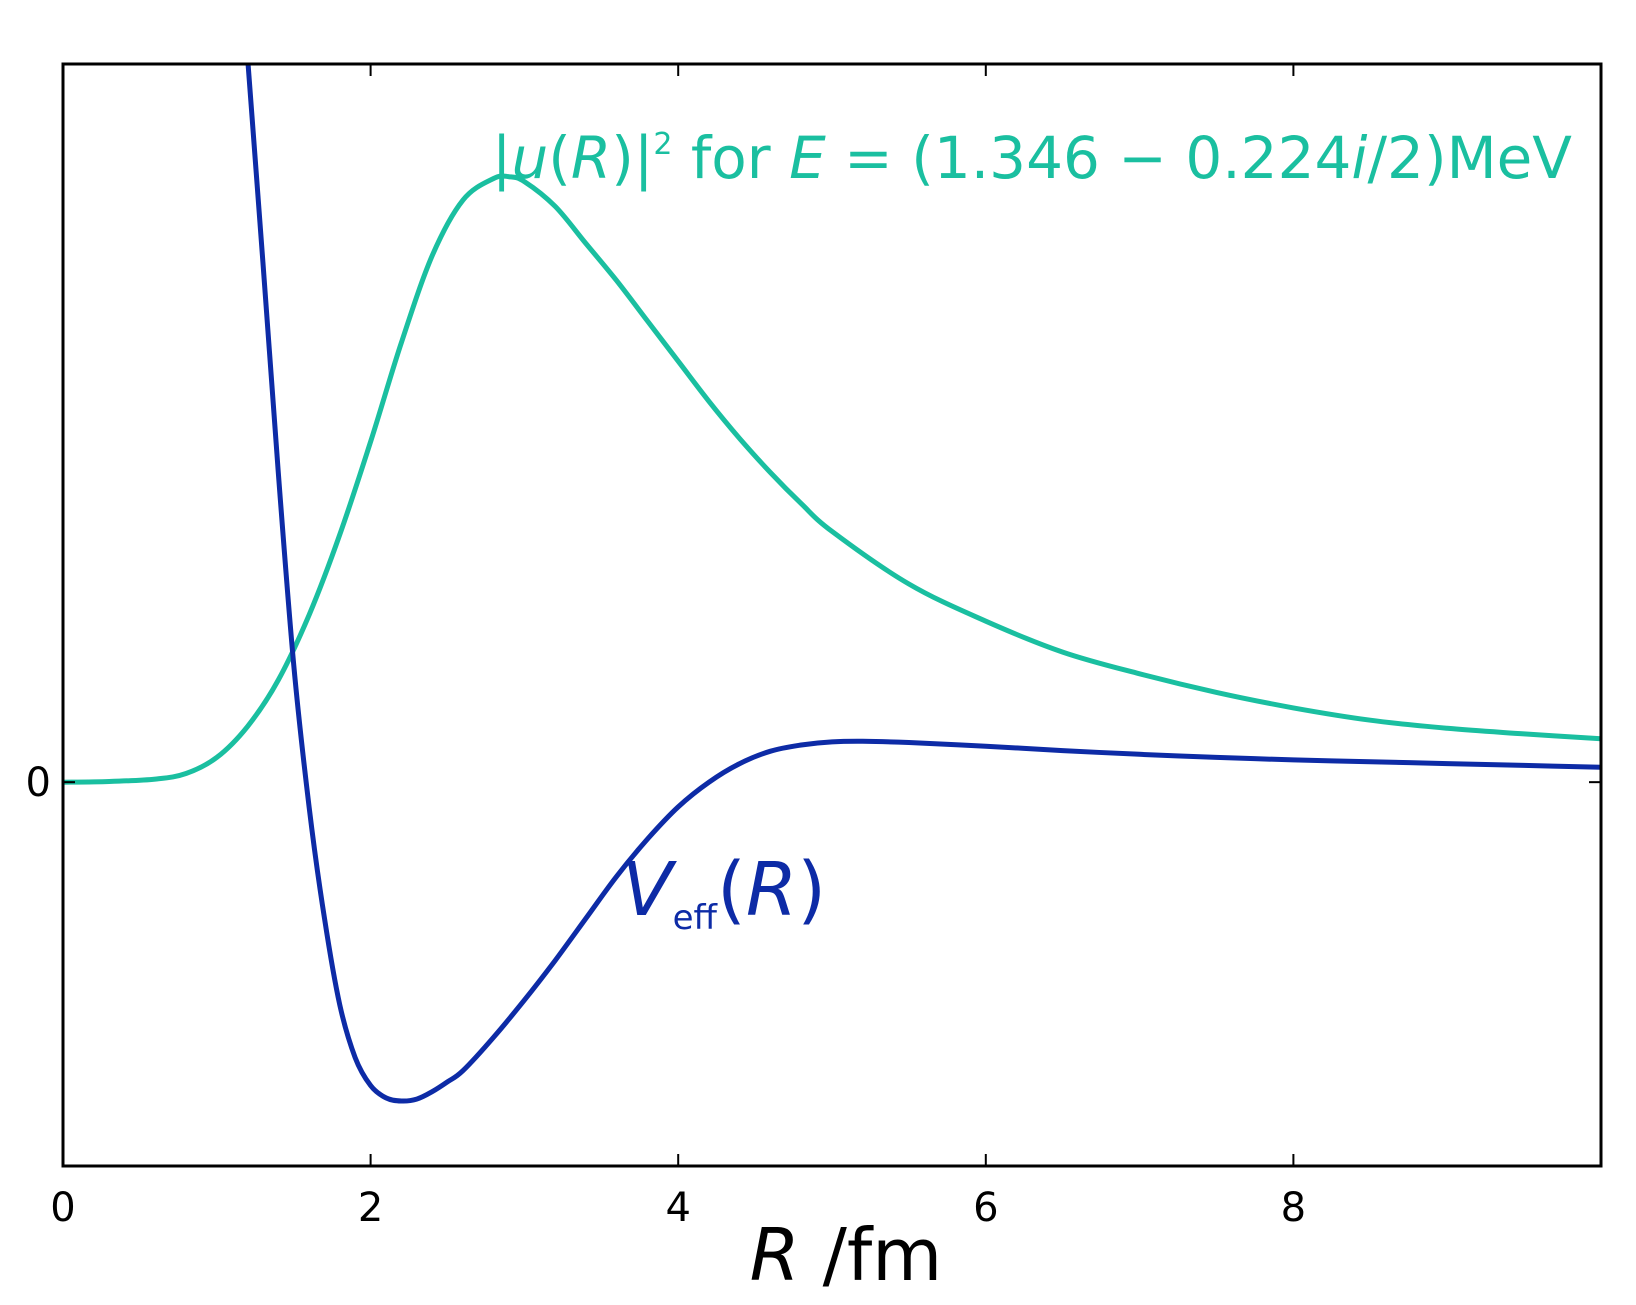 Image resolution: width=1636 pixels, height=1305 pixels. I want to click on veff-curve-label: Veff(R), so click(724, 892).